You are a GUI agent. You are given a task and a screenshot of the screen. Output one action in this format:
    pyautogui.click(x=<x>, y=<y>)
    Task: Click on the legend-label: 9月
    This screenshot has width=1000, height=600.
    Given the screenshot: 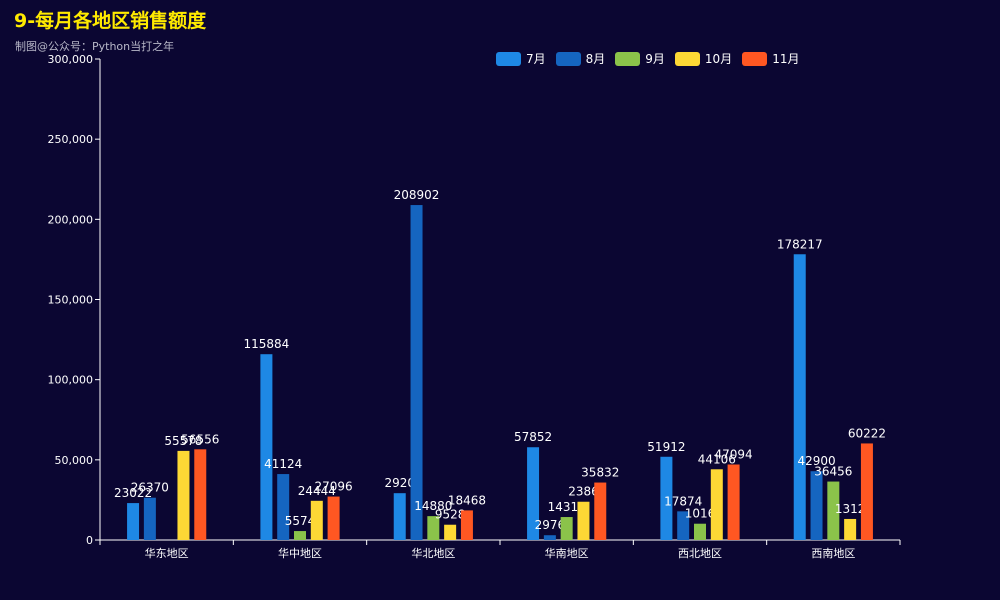 What is the action you would take?
    pyautogui.click(x=655, y=59)
    